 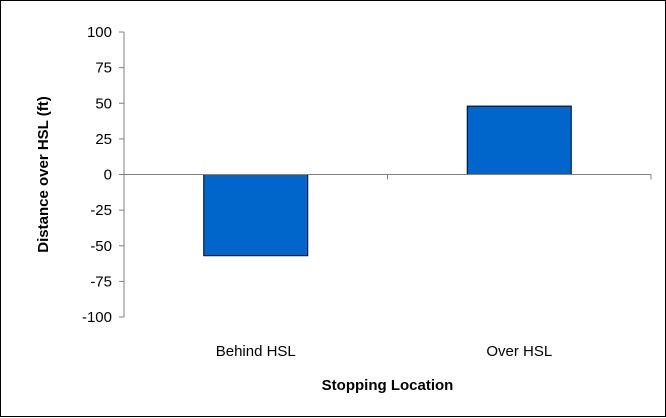 I want to click on bar-behind-hsl, so click(x=256, y=215).